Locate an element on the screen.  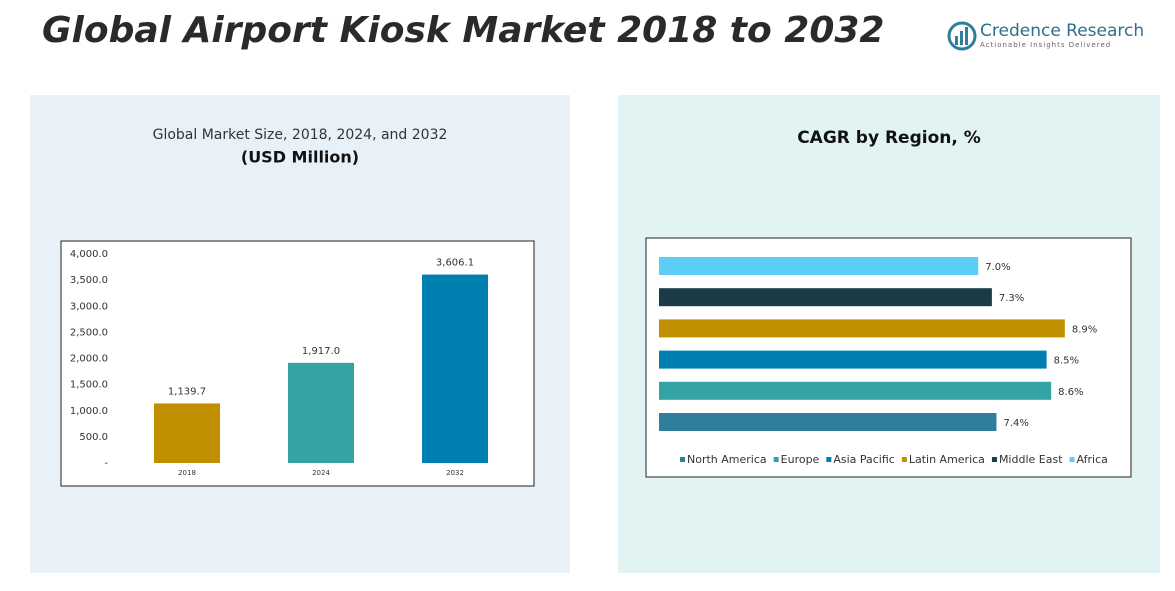
chart-title: CAGR by Region, % is located at coordinates (889, 138).